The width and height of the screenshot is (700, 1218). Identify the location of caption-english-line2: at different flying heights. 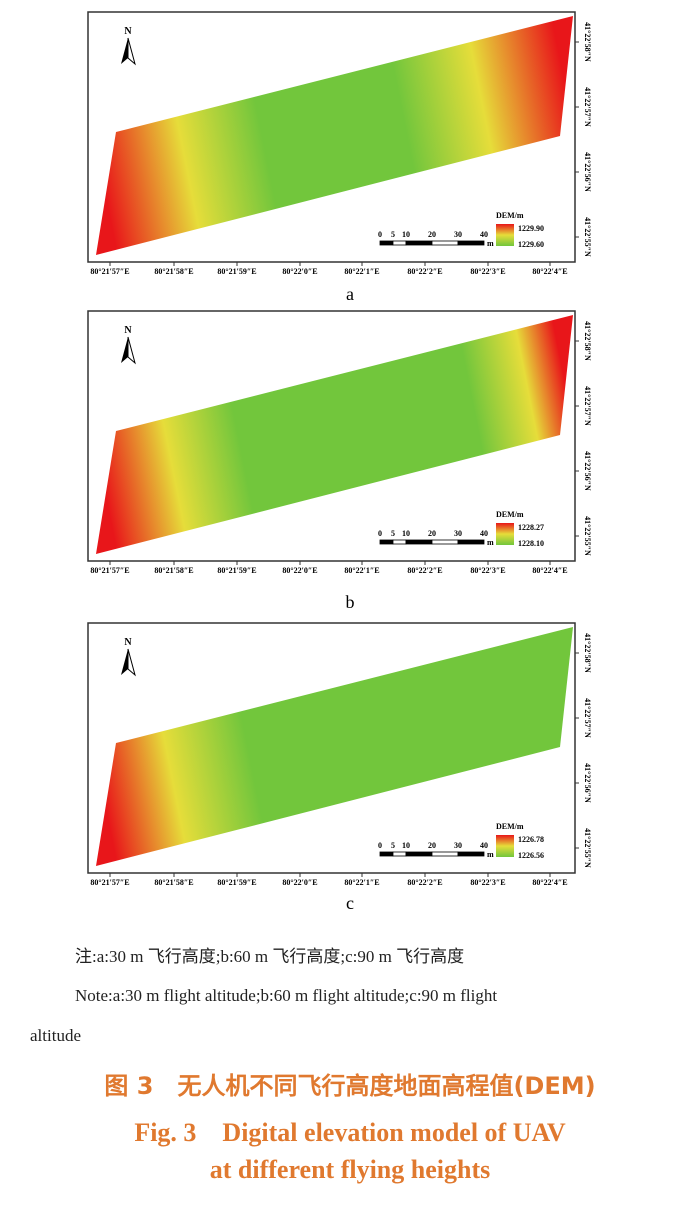
(350, 1169).